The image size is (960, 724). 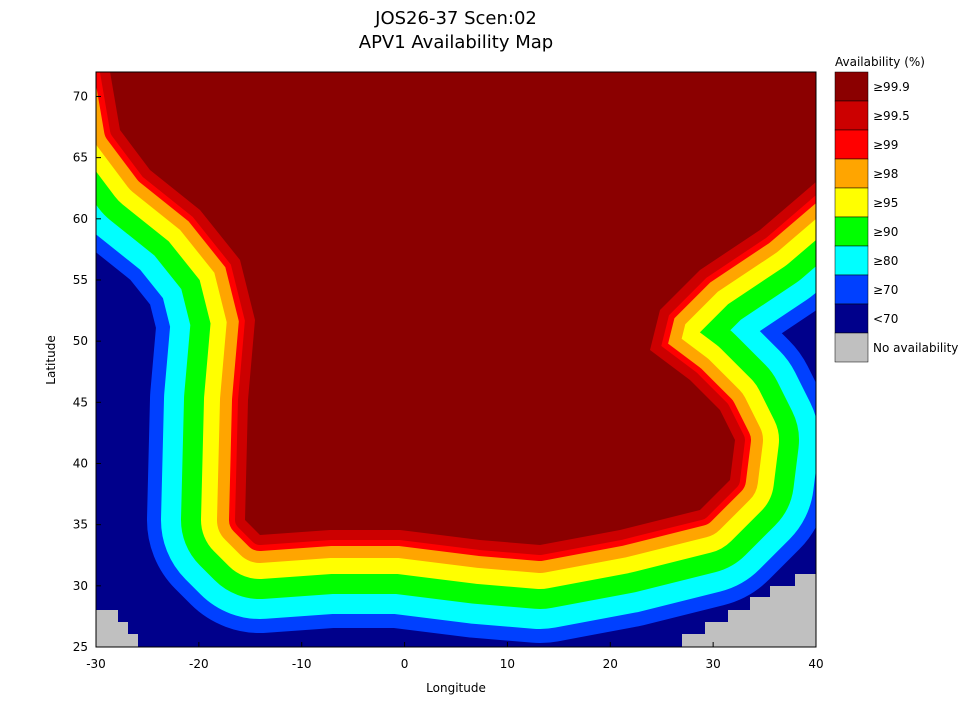 I want to click on legend-label: ≥70, so click(x=885, y=290).